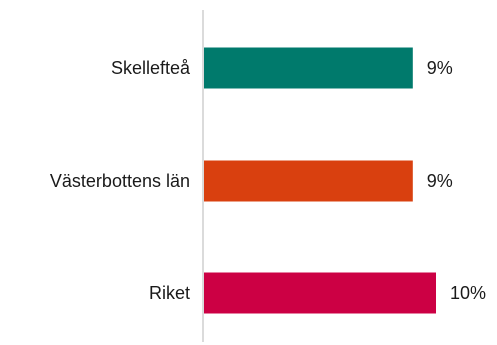 The height and width of the screenshot is (345, 497). What do you see at coordinates (440, 181) in the screenshot?
I see `value-label-1: 9%` at bounding box center [440, 181].